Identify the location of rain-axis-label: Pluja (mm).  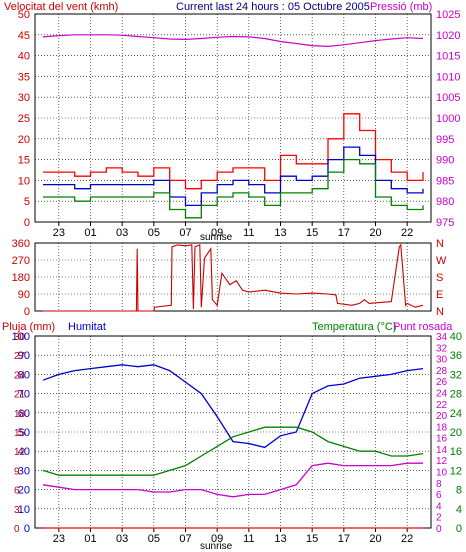
(28, 327).